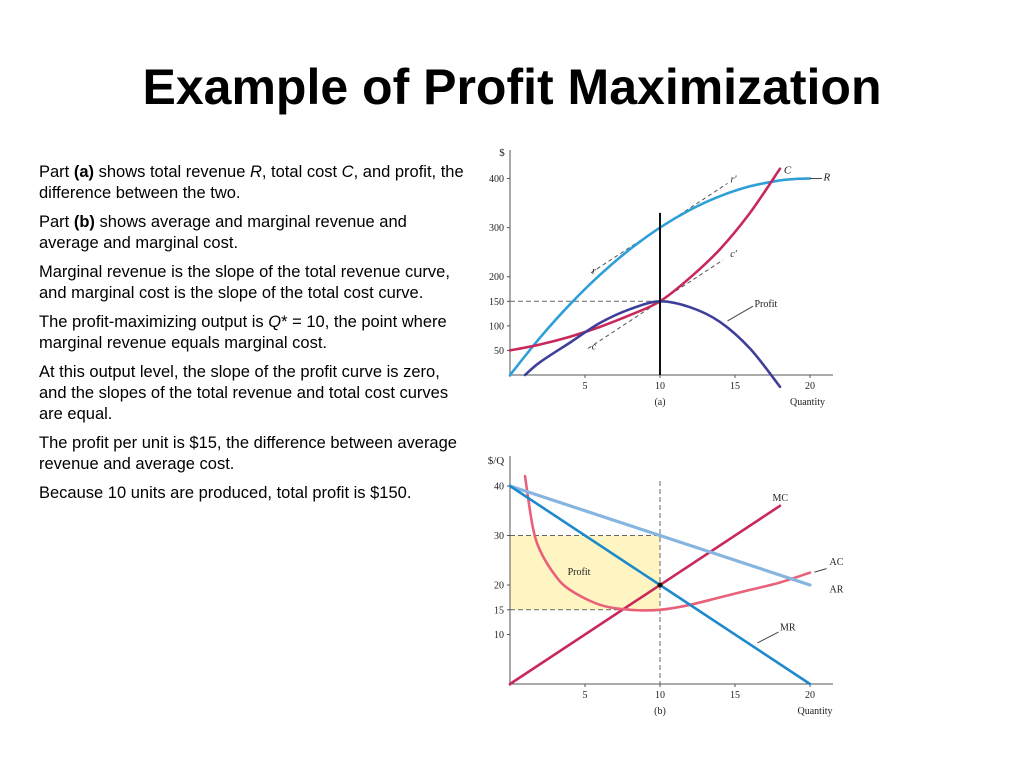 Image resolution: width=1024 pixels, height=768 pixels. I want to click on profit-leader, so click(740, 313).